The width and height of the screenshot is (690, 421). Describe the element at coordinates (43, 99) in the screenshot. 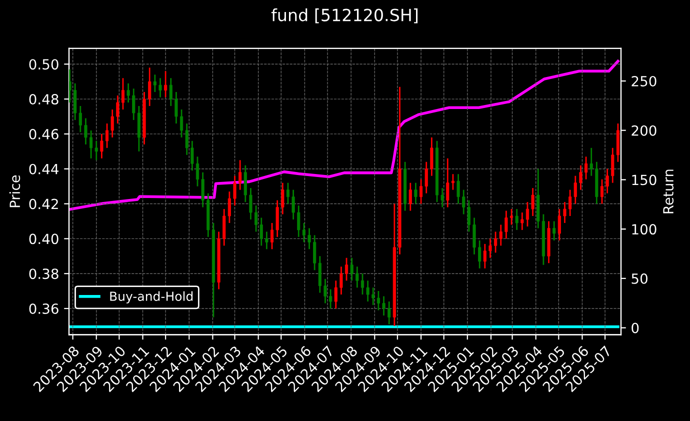

I see `y-tick-label: 0.48` at that location.